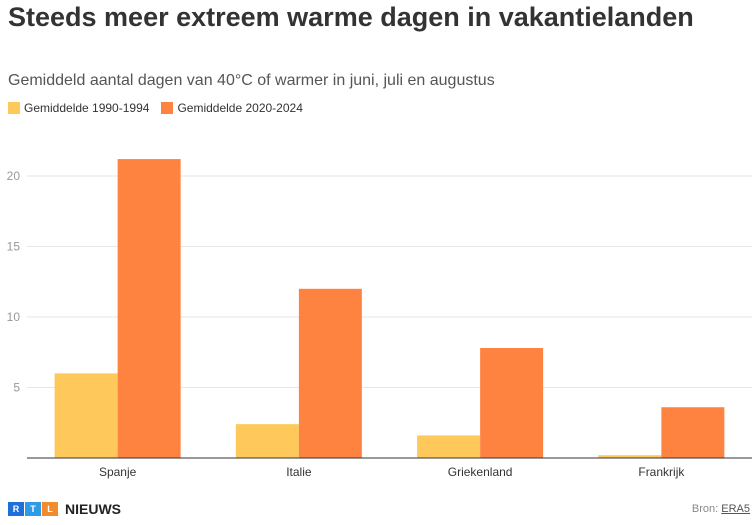  Describe the element at coordinates (64, 509) in the screenshot. I see `rtl-nieuws-logo: R T L NIEUWS` at that location.